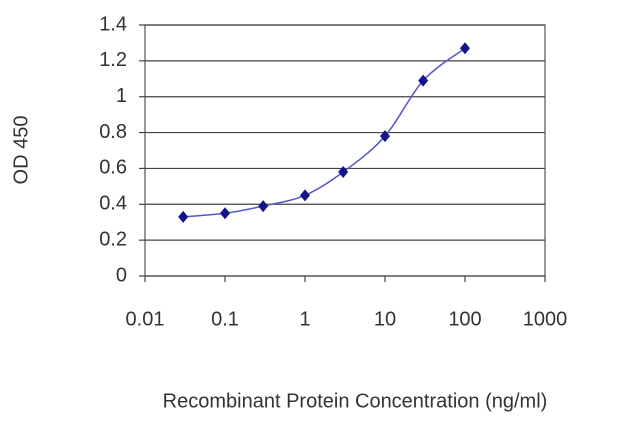 This screenshot has width=640, height=427. I want to click on y-tick-label: 0.2, so click(113, 239).